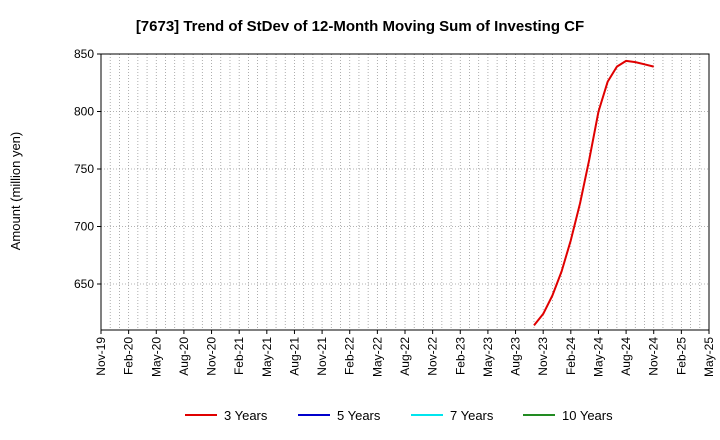 The height and width of the screenshot is (440, 720). I want to click on x-tick-label: Feb-25, so click(681, 356).